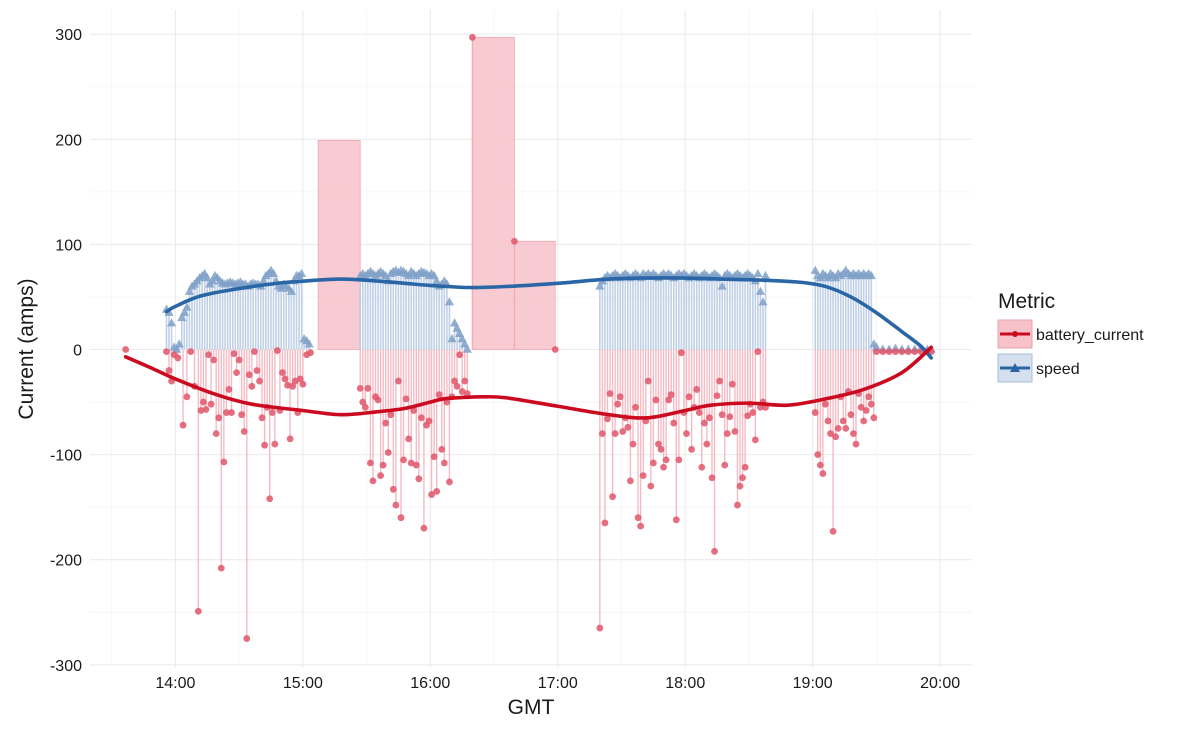 Image resolution: width=1196 pixels, height=735 pixels. Describe the element at coordinates (813, 683) in the screenshot. I see `x-tick-label: 19:00` at that location.